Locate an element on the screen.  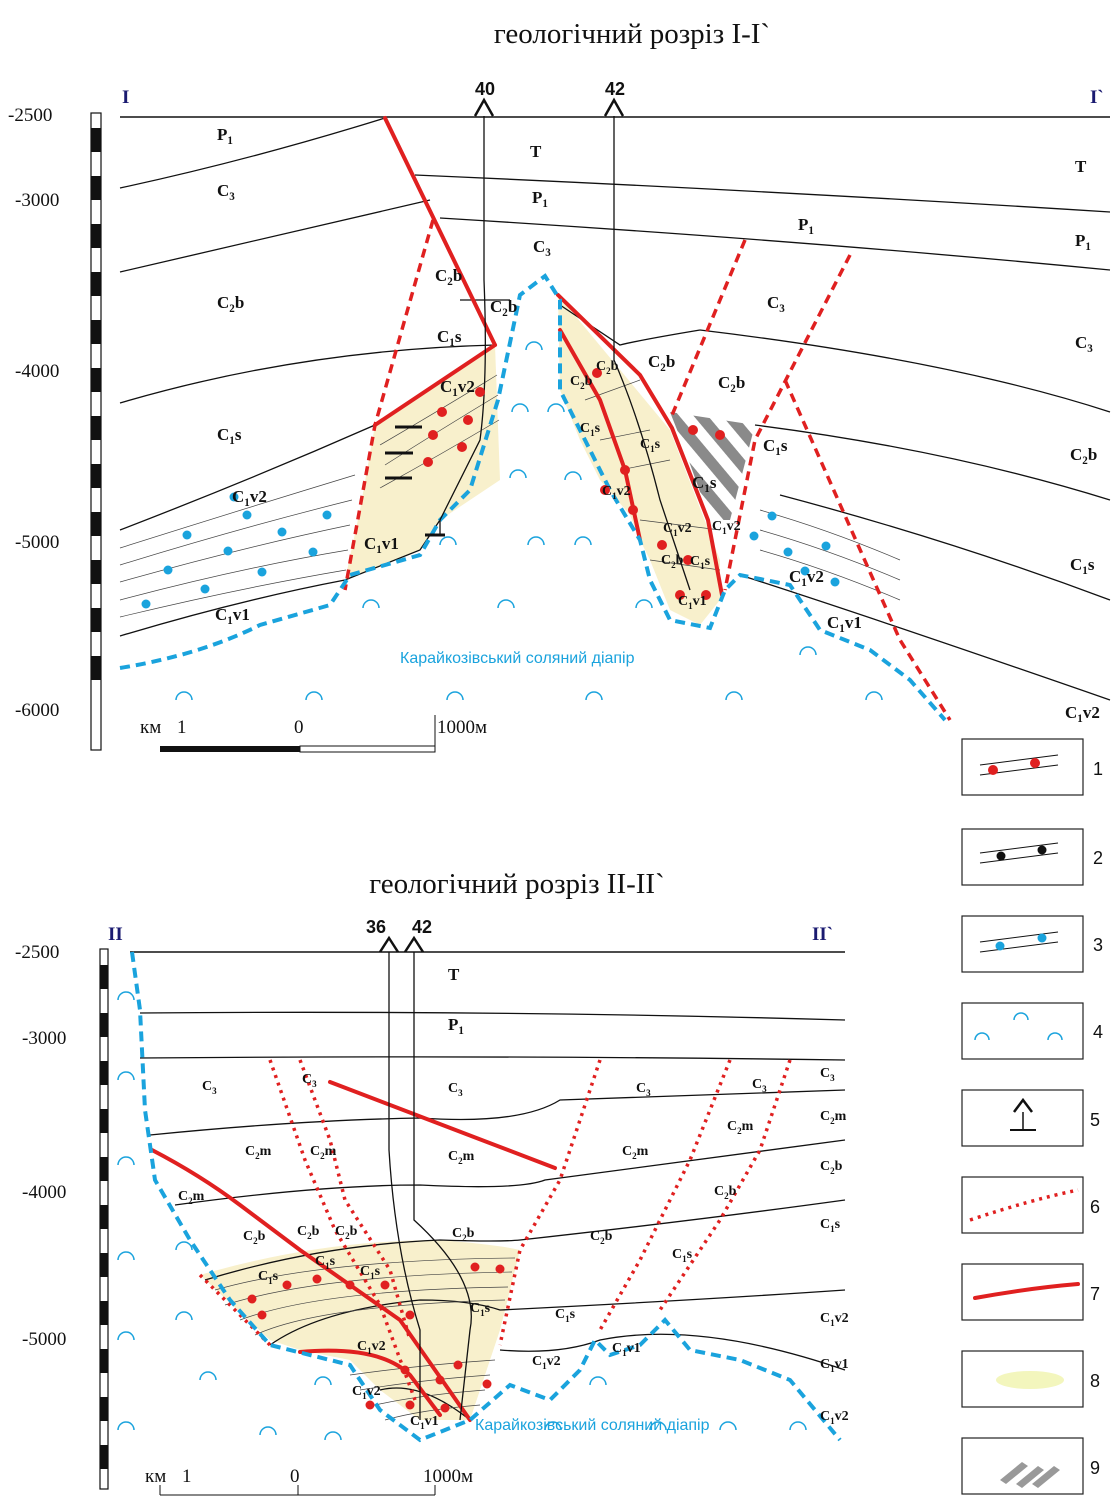
section-2-horizontal-scale: км 1 0 1000м is located at coordinates (309, 1481).